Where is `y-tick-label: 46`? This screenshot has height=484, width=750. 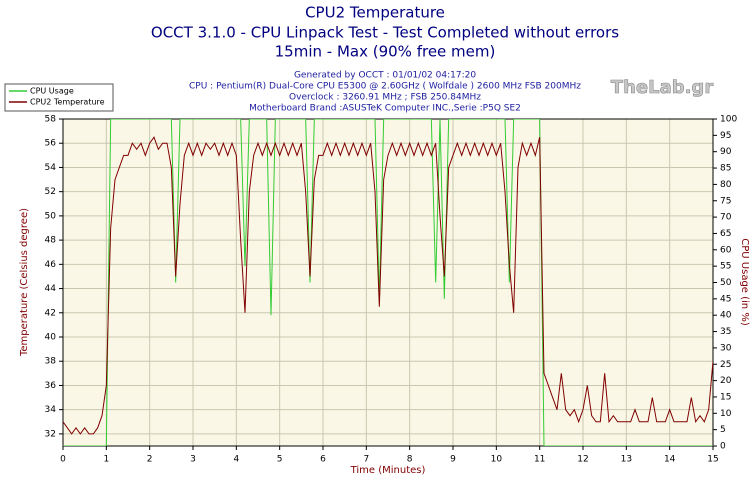
y-tick-label: 46 is located at coordinates (51, 265).